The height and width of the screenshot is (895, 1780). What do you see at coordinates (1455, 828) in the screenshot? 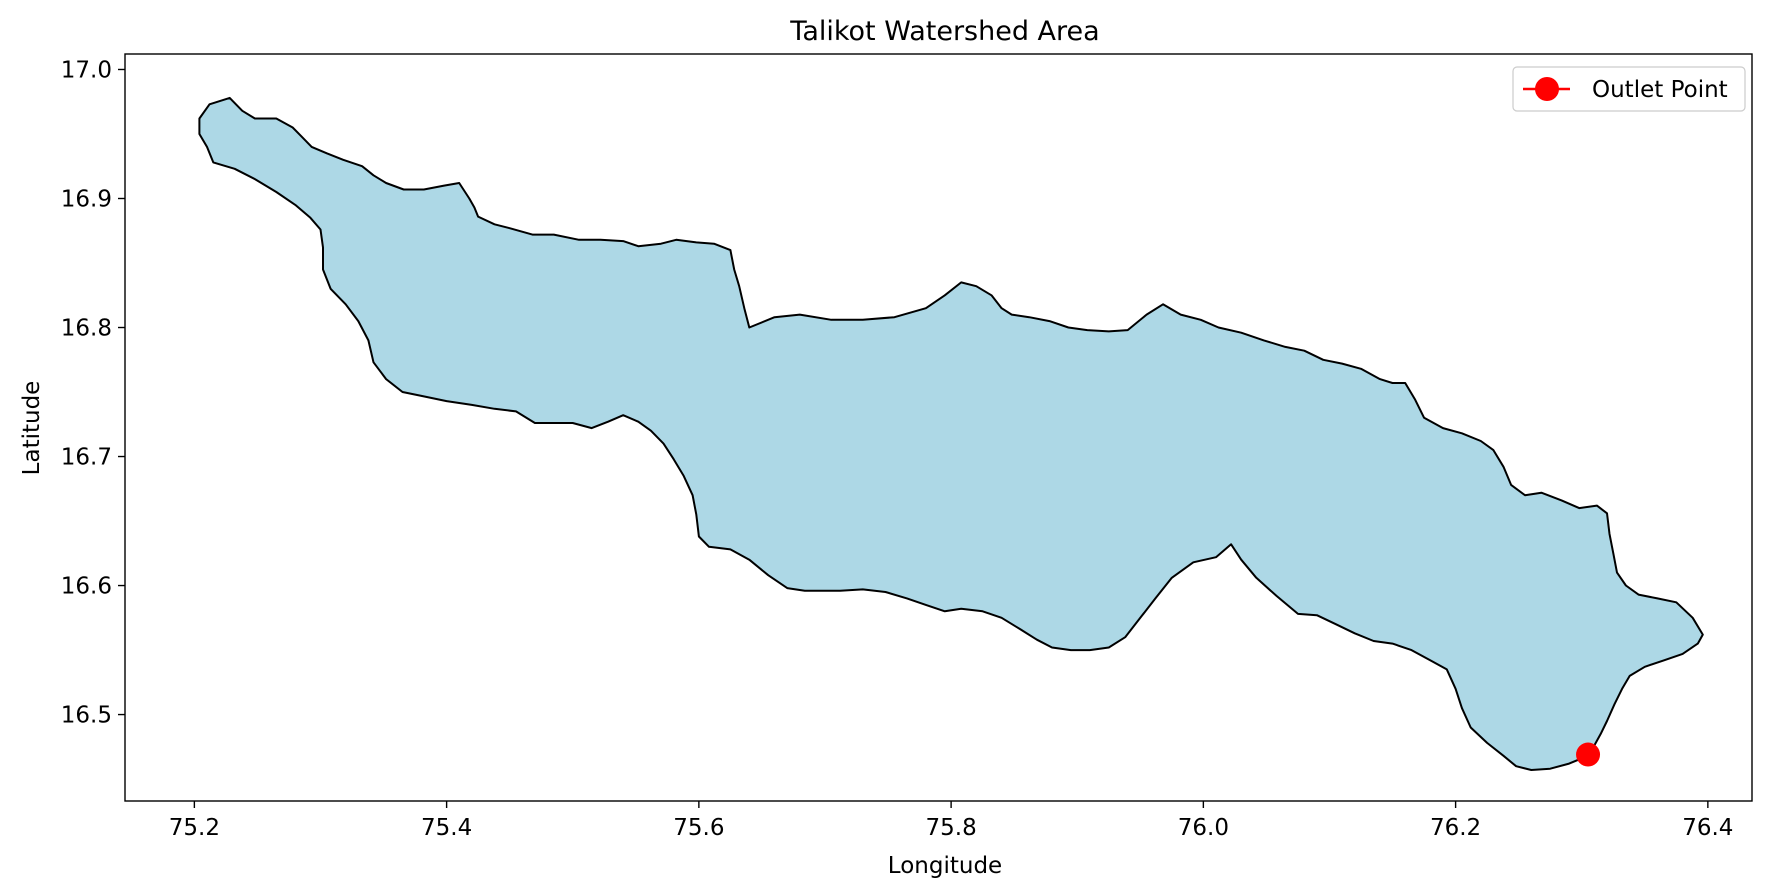
I see `x-tick-label: 76.2` at bounding box center [1455, 828].